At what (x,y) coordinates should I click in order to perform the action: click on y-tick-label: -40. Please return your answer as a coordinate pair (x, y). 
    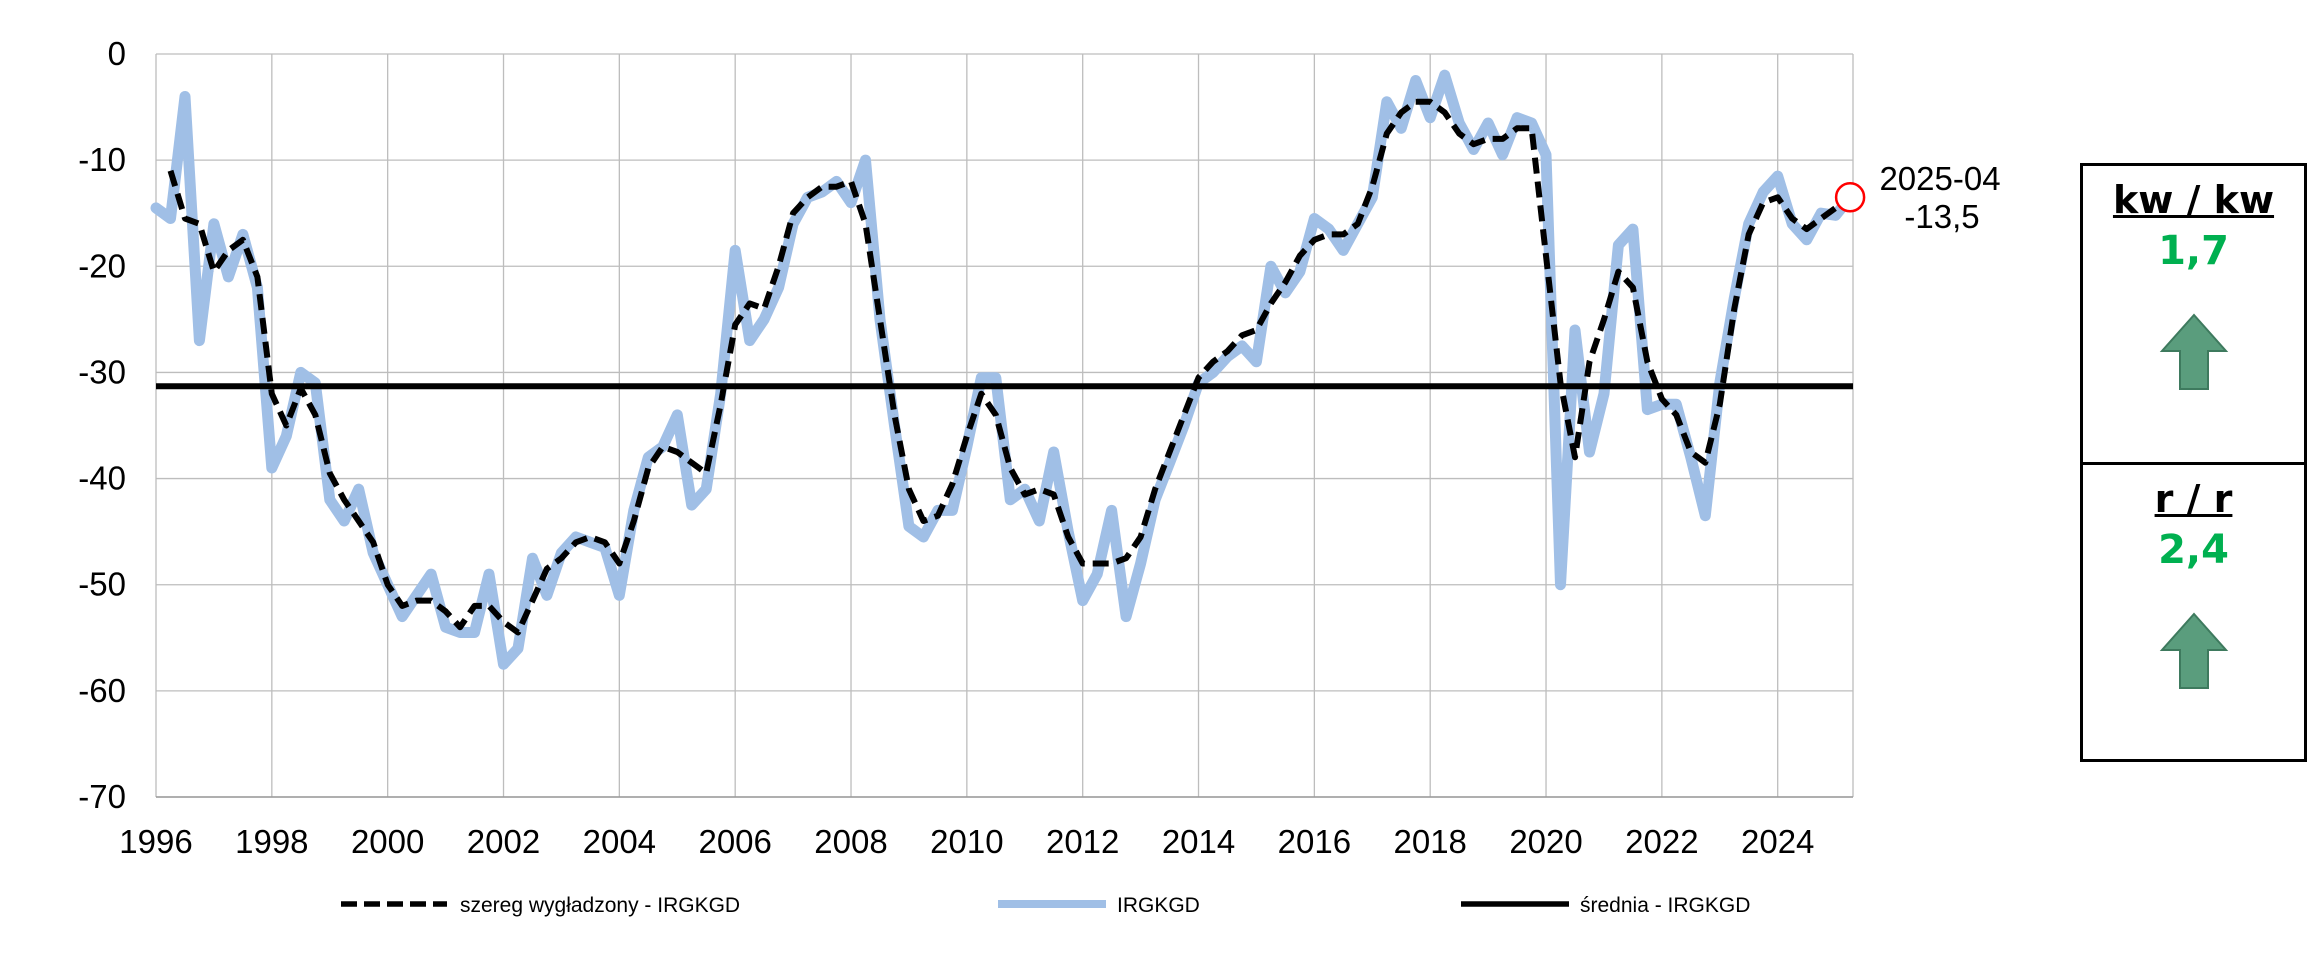
    Looking at the image, I should click on (102, 478).